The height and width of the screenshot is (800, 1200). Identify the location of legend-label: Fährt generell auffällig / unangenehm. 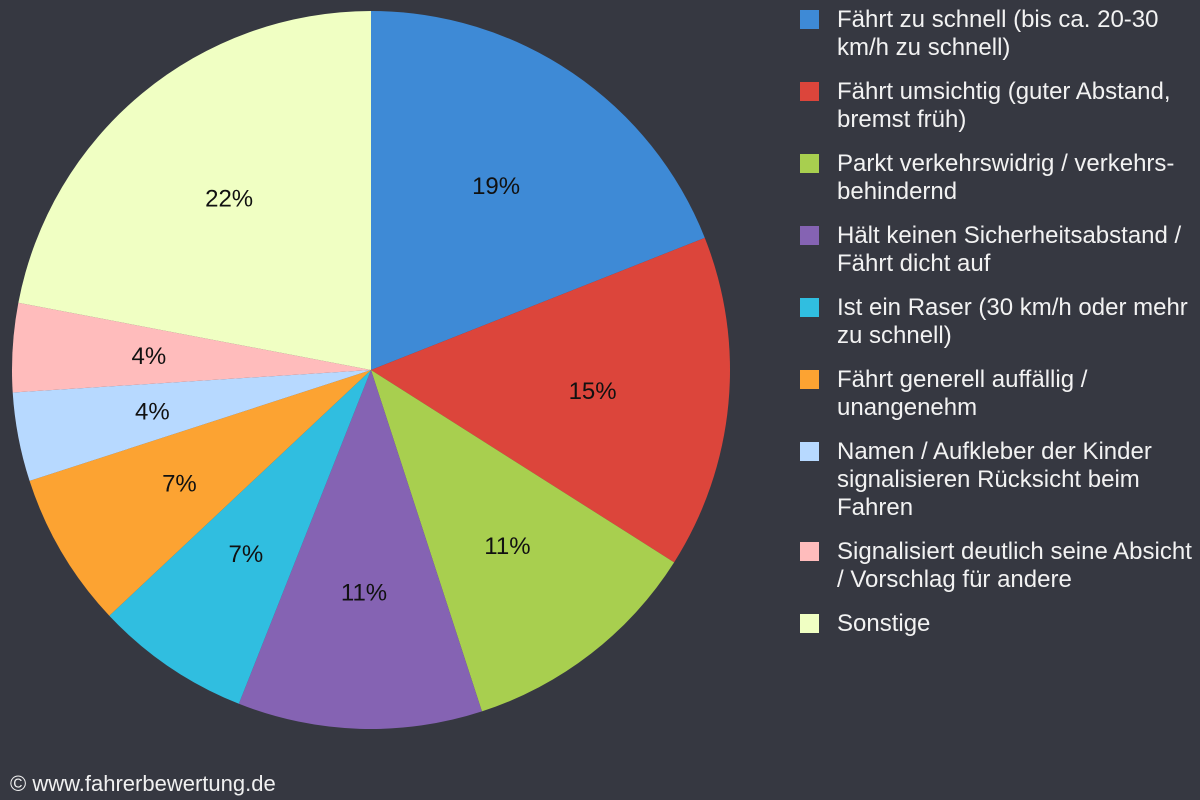
(962, 393).